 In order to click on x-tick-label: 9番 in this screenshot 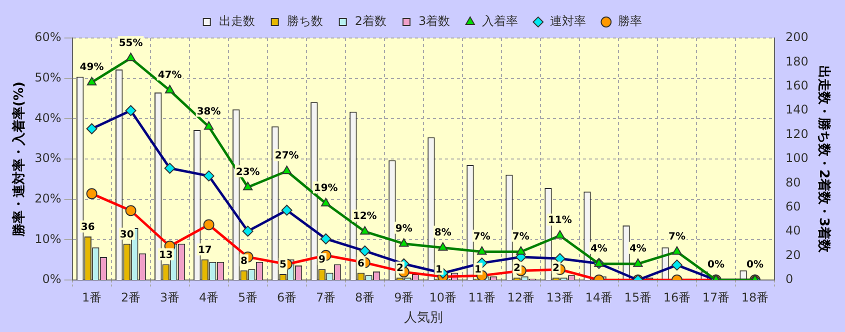, I will do `click(404, 297)`.